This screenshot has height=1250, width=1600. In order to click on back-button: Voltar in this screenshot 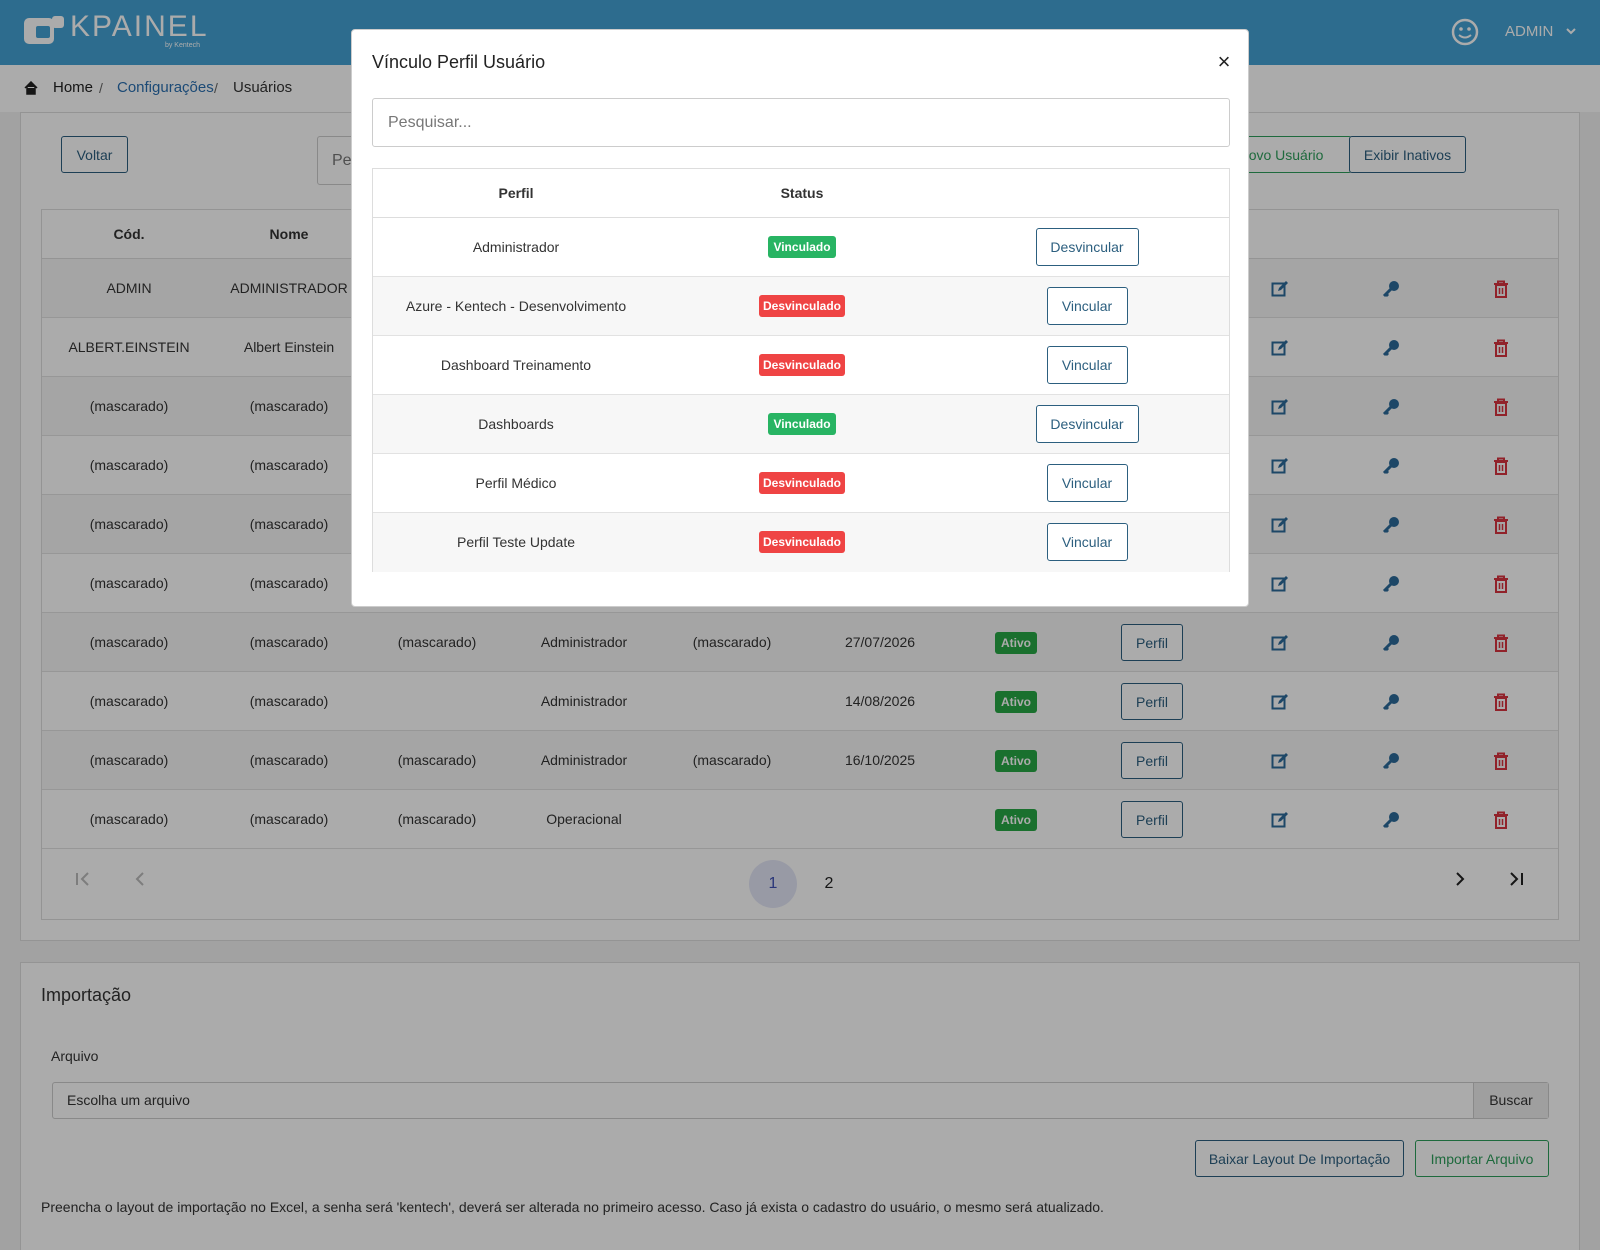, I will do `click(94, 154)`.